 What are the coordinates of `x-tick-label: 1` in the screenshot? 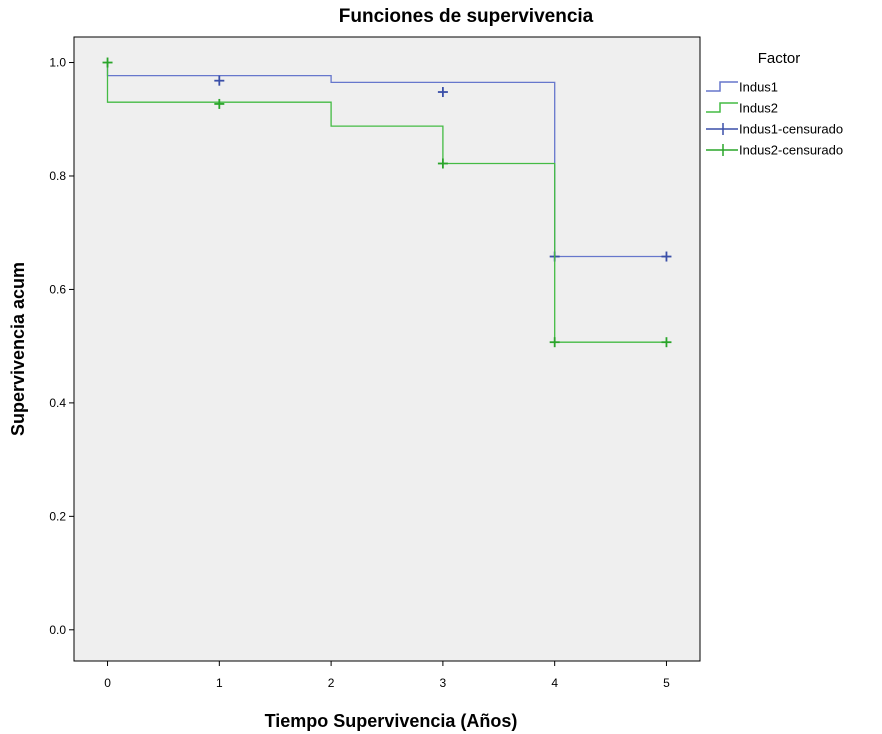 It's located at (219, 683).